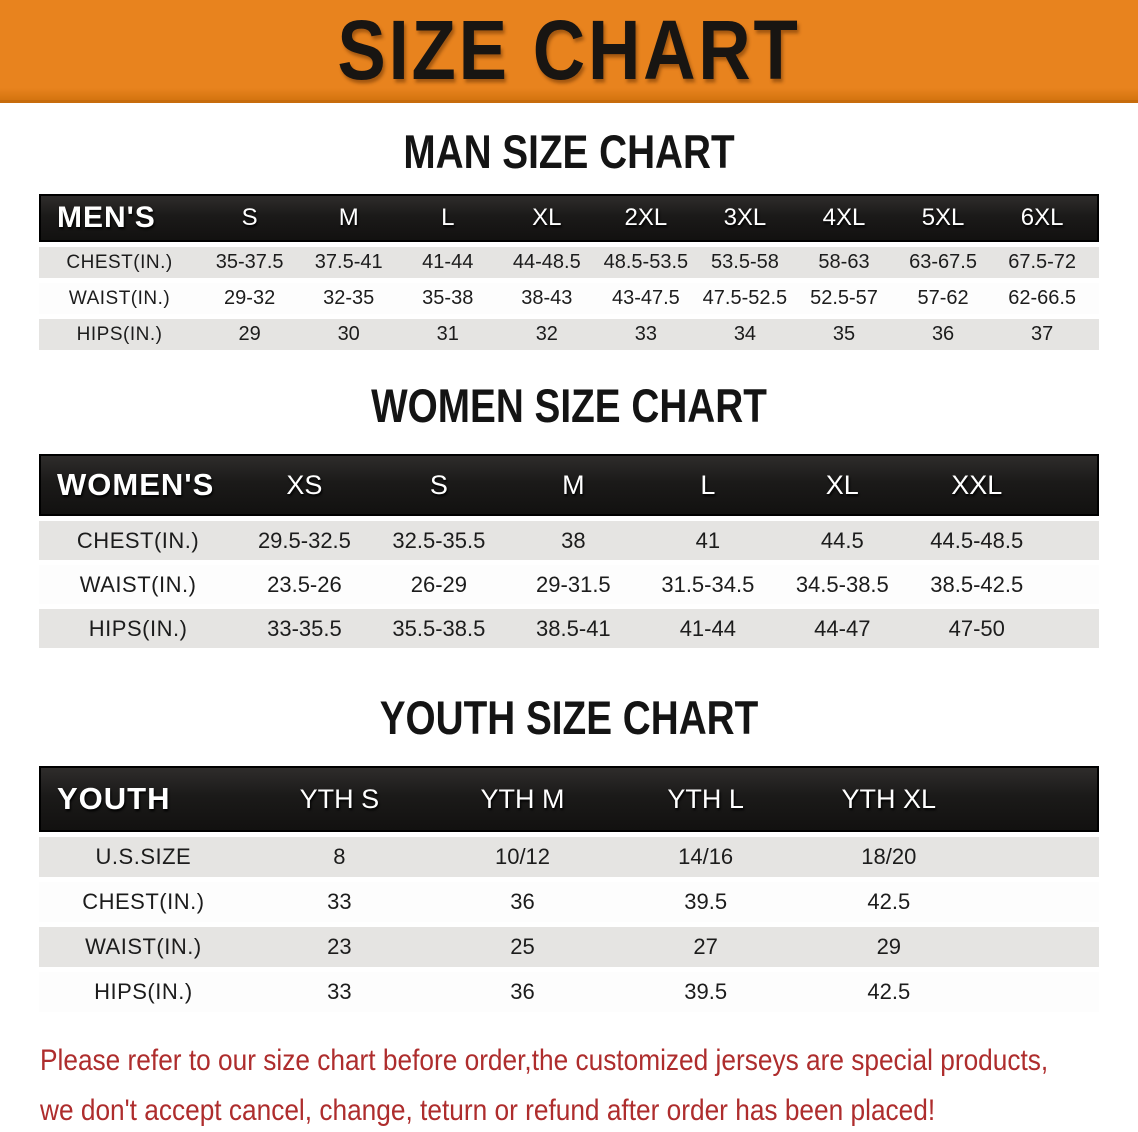 The image size is (1138, 1132). I want to click on measurement-value: 44.5-48.5, so click(976, 540).